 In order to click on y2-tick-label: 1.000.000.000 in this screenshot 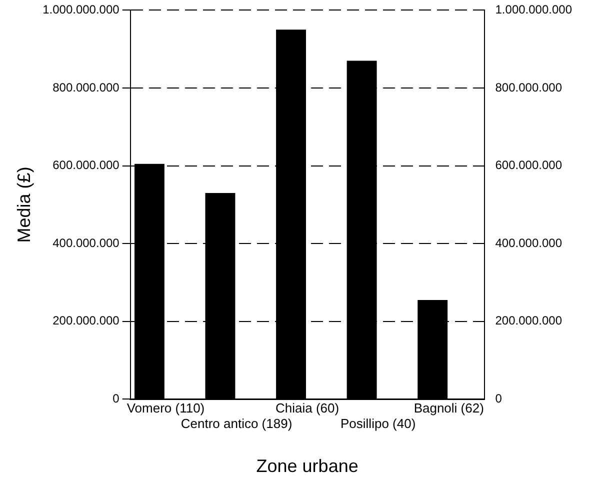, I will do `click(533, 9)`.